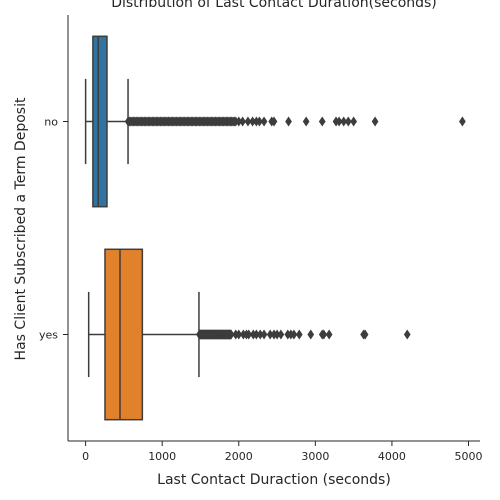 This screenshot has height=500, width=500. I want to click on x-tick-label: 5000, so click(469, 456).